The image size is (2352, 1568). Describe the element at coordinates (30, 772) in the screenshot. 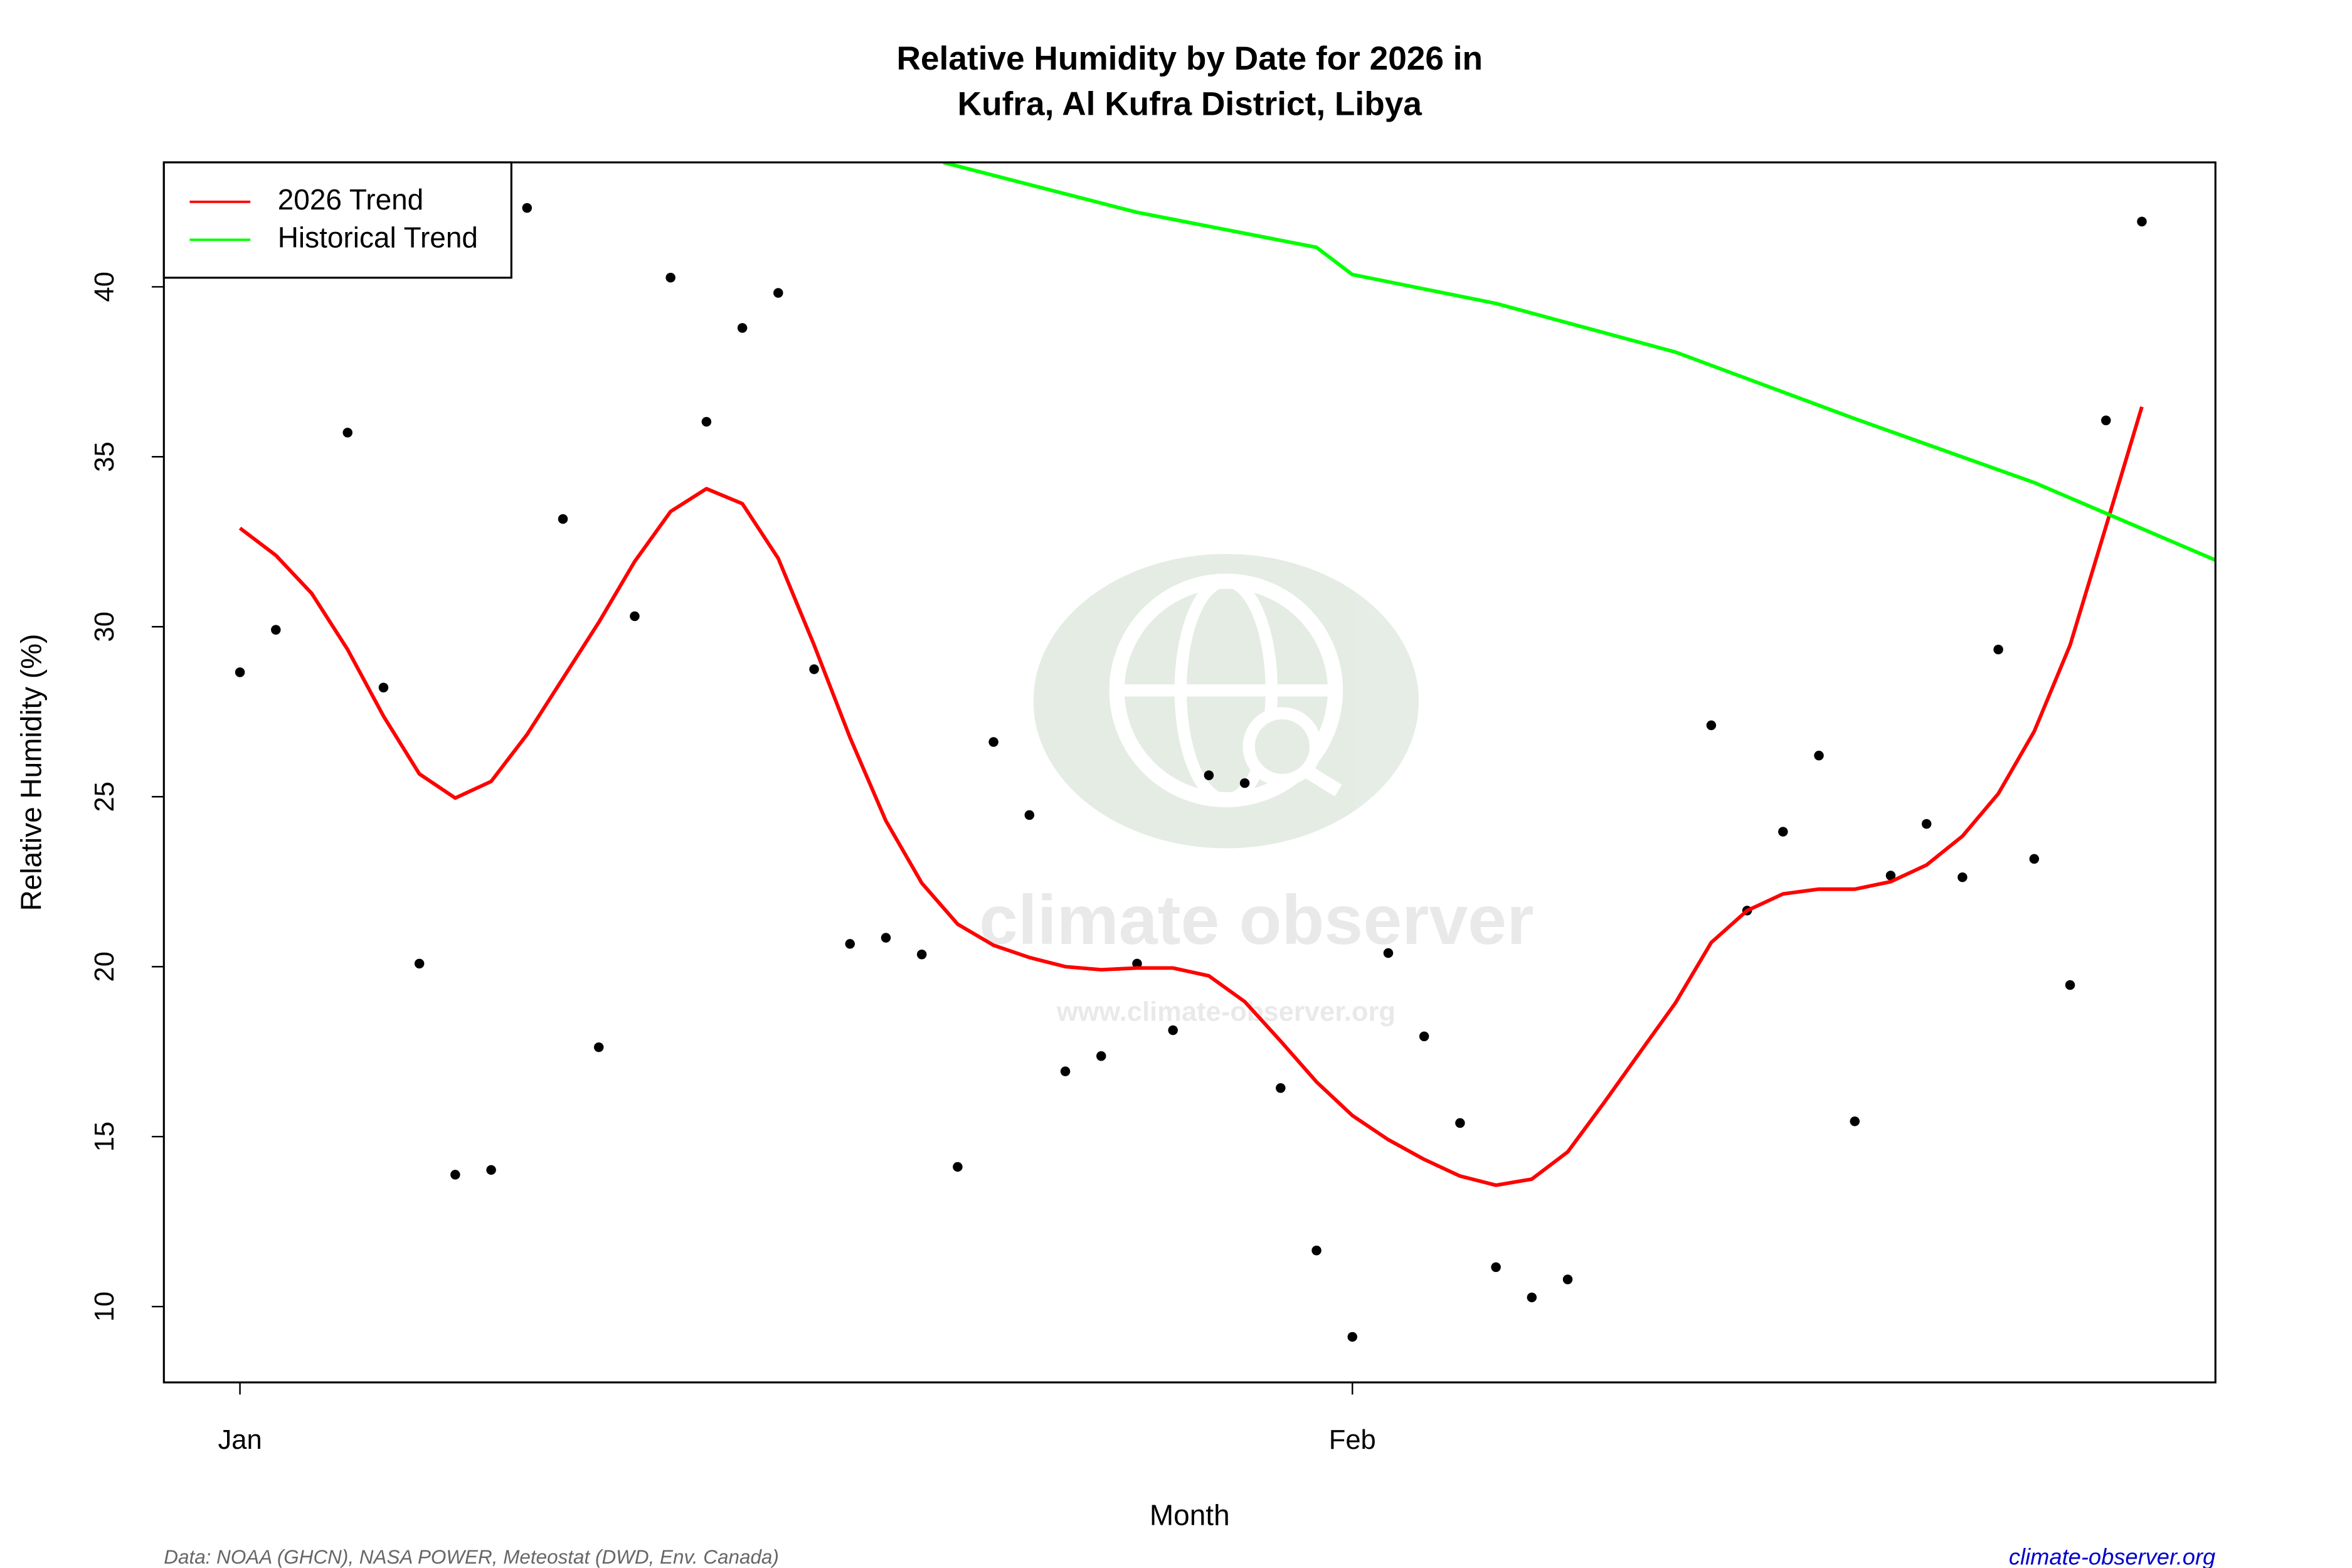

I see `y-axis-title: Relative Humidity (%)` at that location.